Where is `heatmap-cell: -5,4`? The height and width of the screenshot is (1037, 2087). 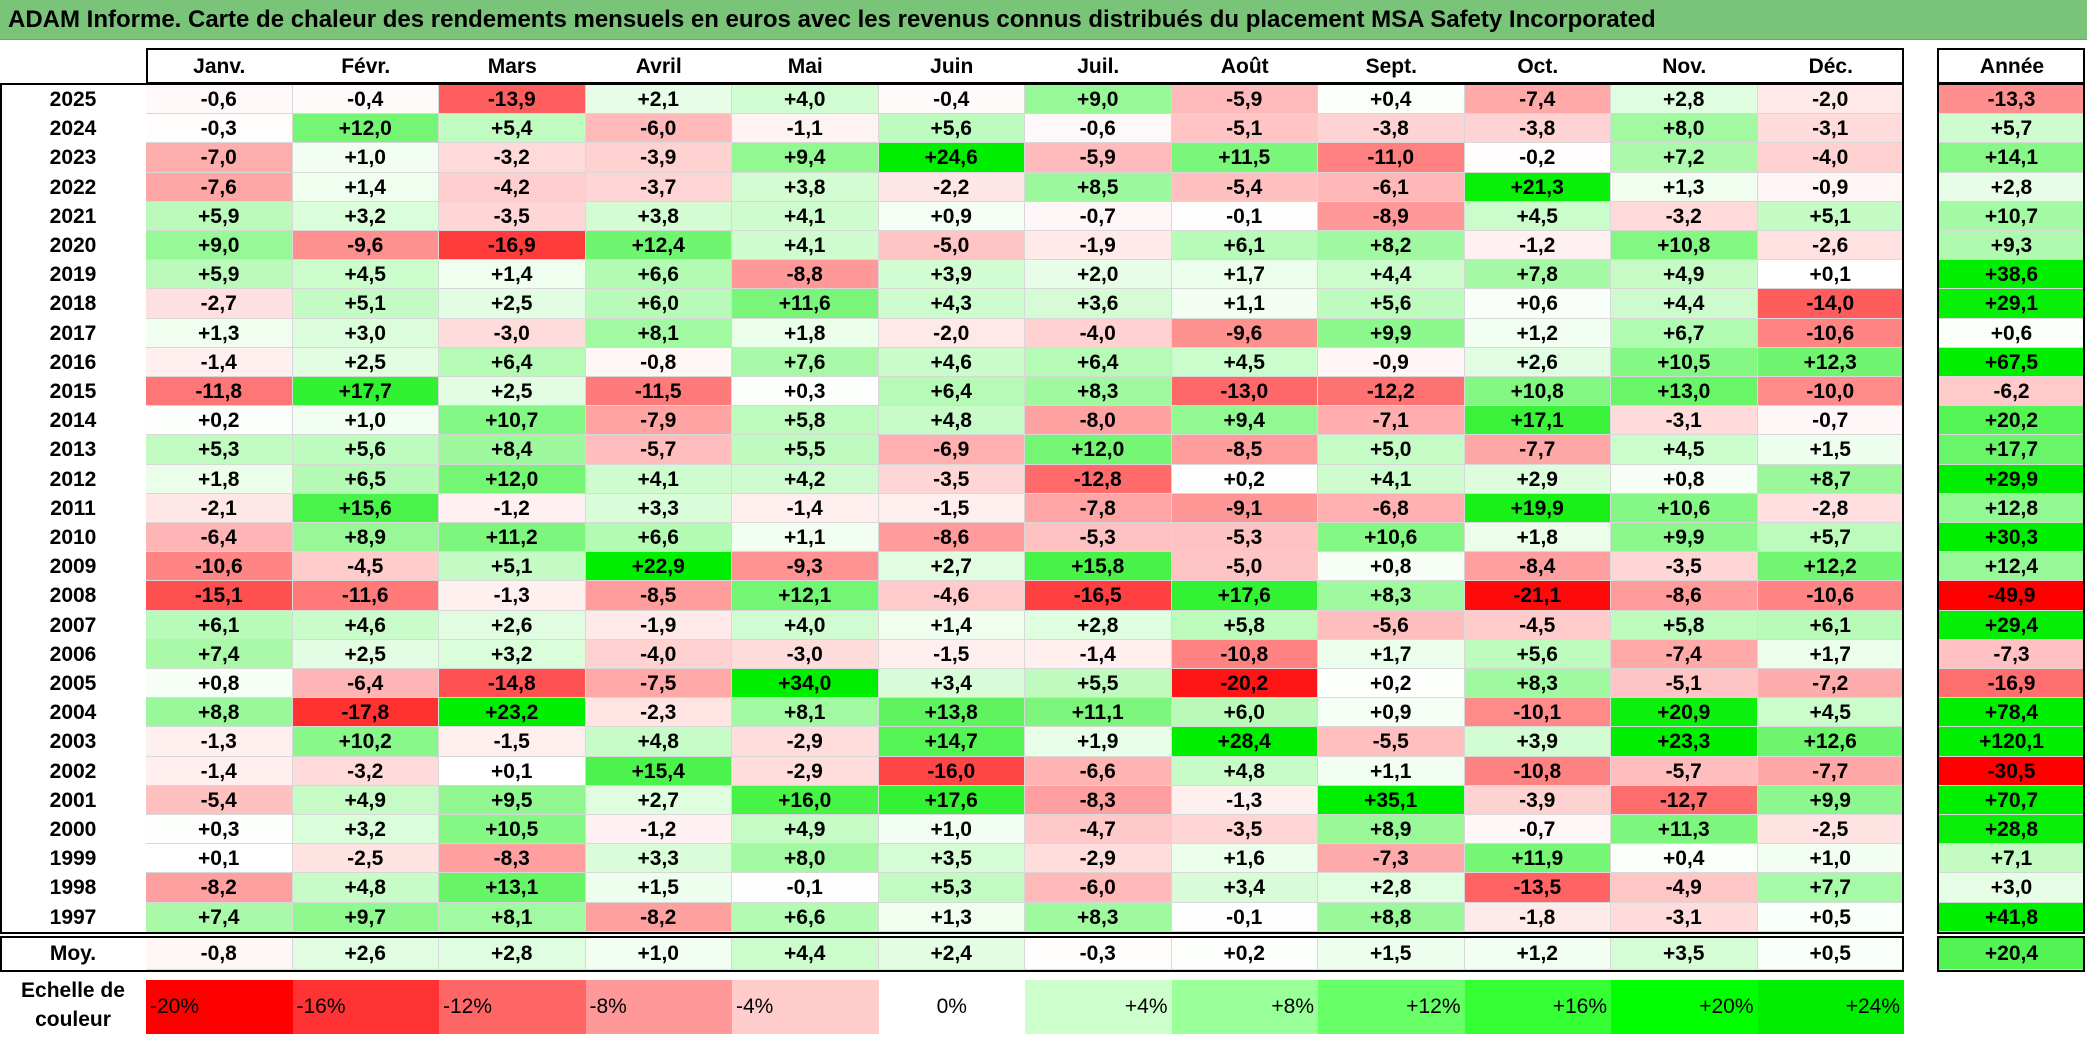
heatmap-cell: -5,4 is located at coordinates (219, 800).